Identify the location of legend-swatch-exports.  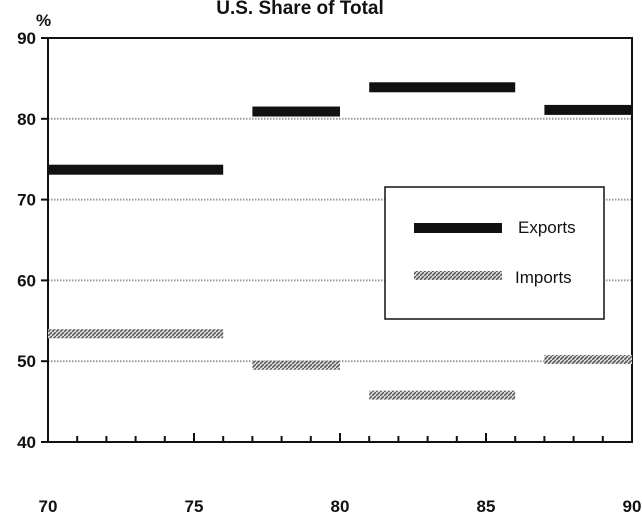
(458, 228).